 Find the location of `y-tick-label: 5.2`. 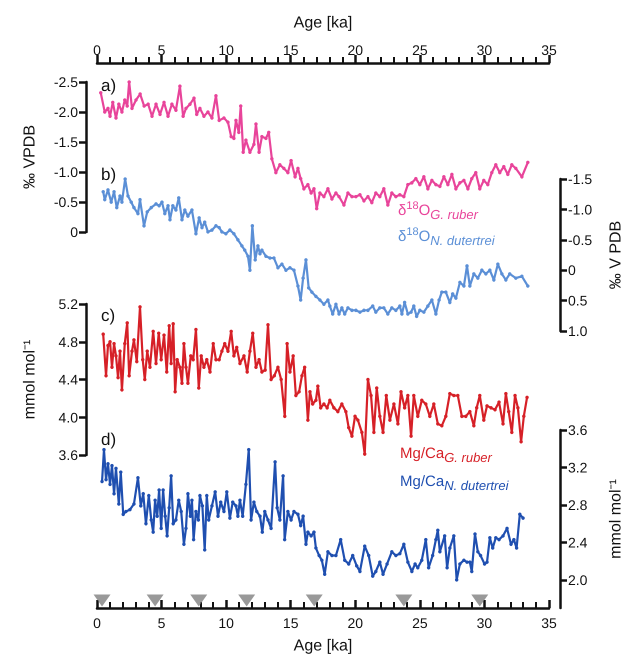

y-tick-label: 5.2 is located at coordinates (68, 304).